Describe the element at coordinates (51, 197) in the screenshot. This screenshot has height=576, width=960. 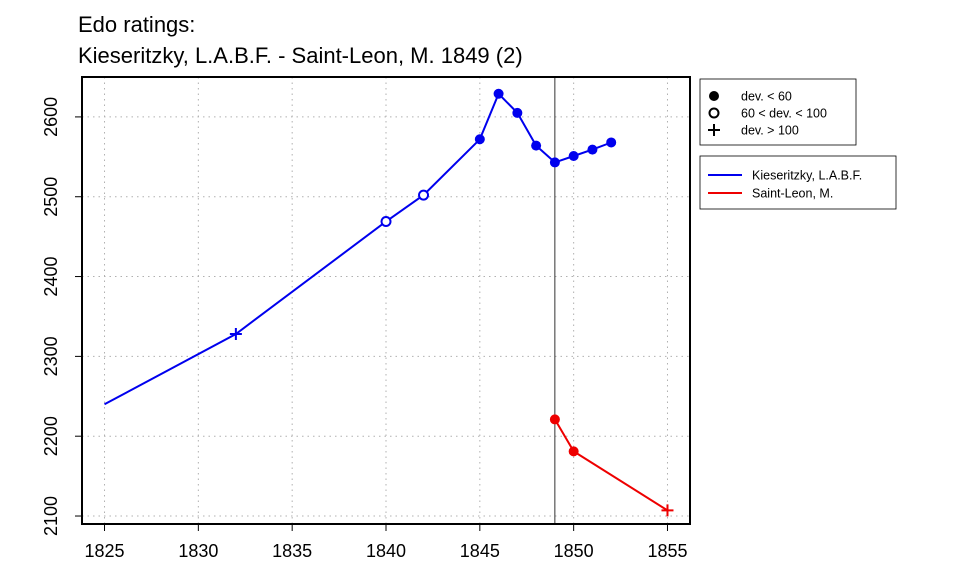
I see `y-tick-label: 2500` at that location.